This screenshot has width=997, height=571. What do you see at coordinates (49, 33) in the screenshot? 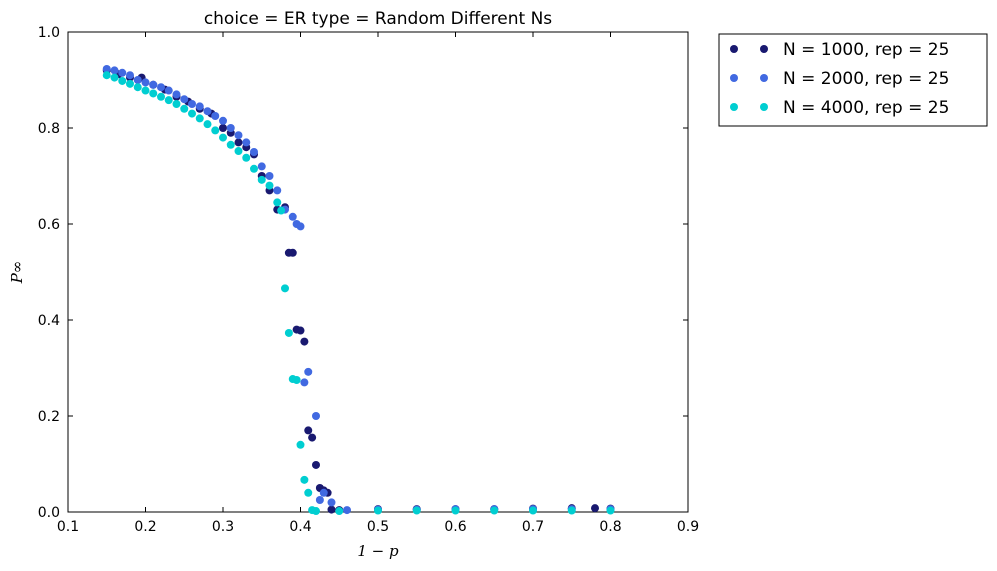
I see `y-tick-label: 1.0` at bounding box center [49, 33].